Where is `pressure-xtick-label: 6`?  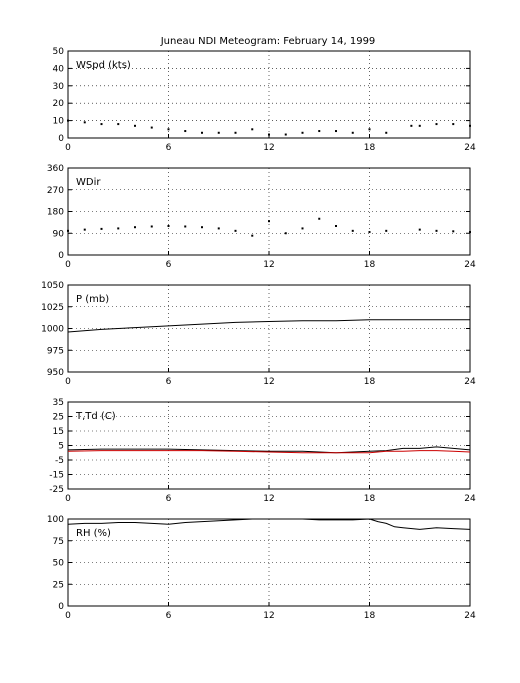
pressure-xtick-label: 6 is located at coordinates (169, 382).